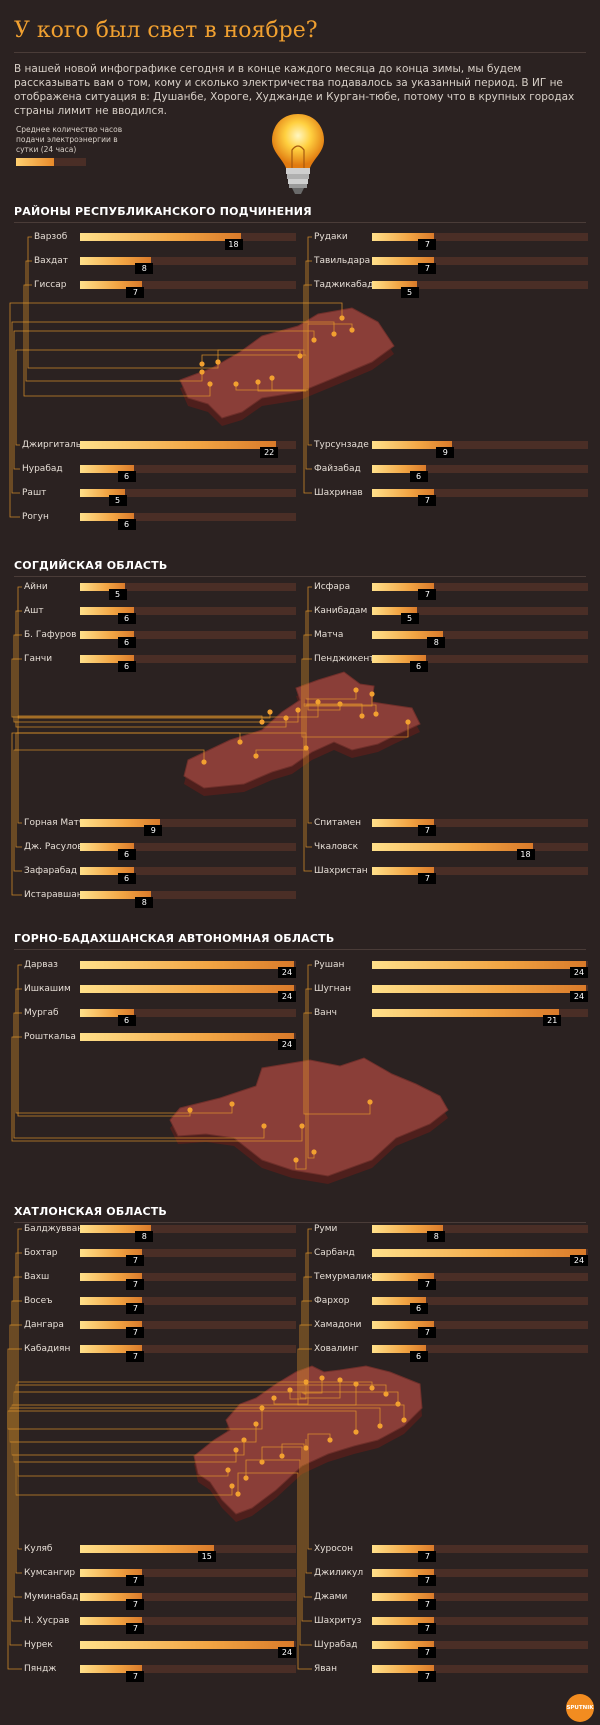 Image resolution: width=600 pixels, height=1725 pixels. What do you see at coordinates (156, 520) in the screenshot?
I see `bar-row: Рогун 6` at bounding box center [156, 520].